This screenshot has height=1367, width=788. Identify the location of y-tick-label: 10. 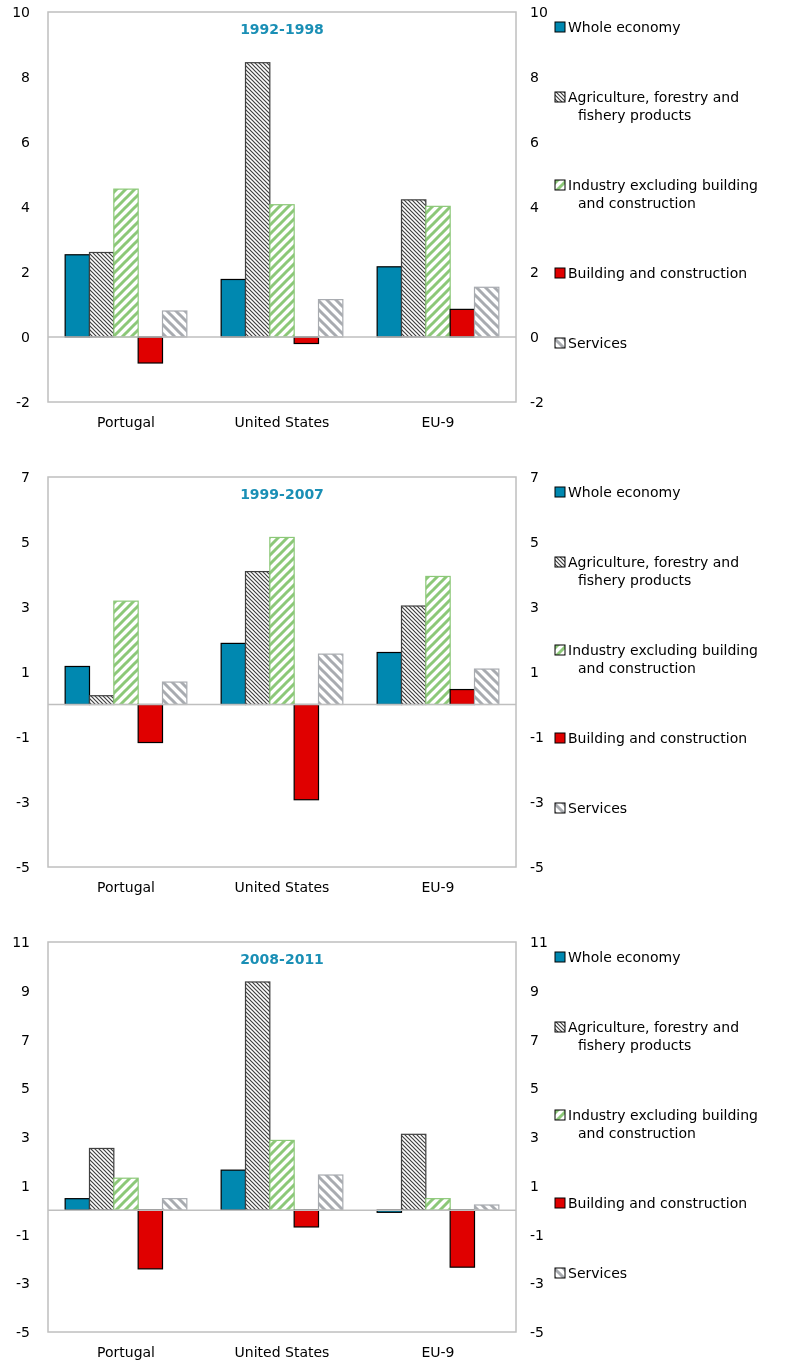
(21, 12).